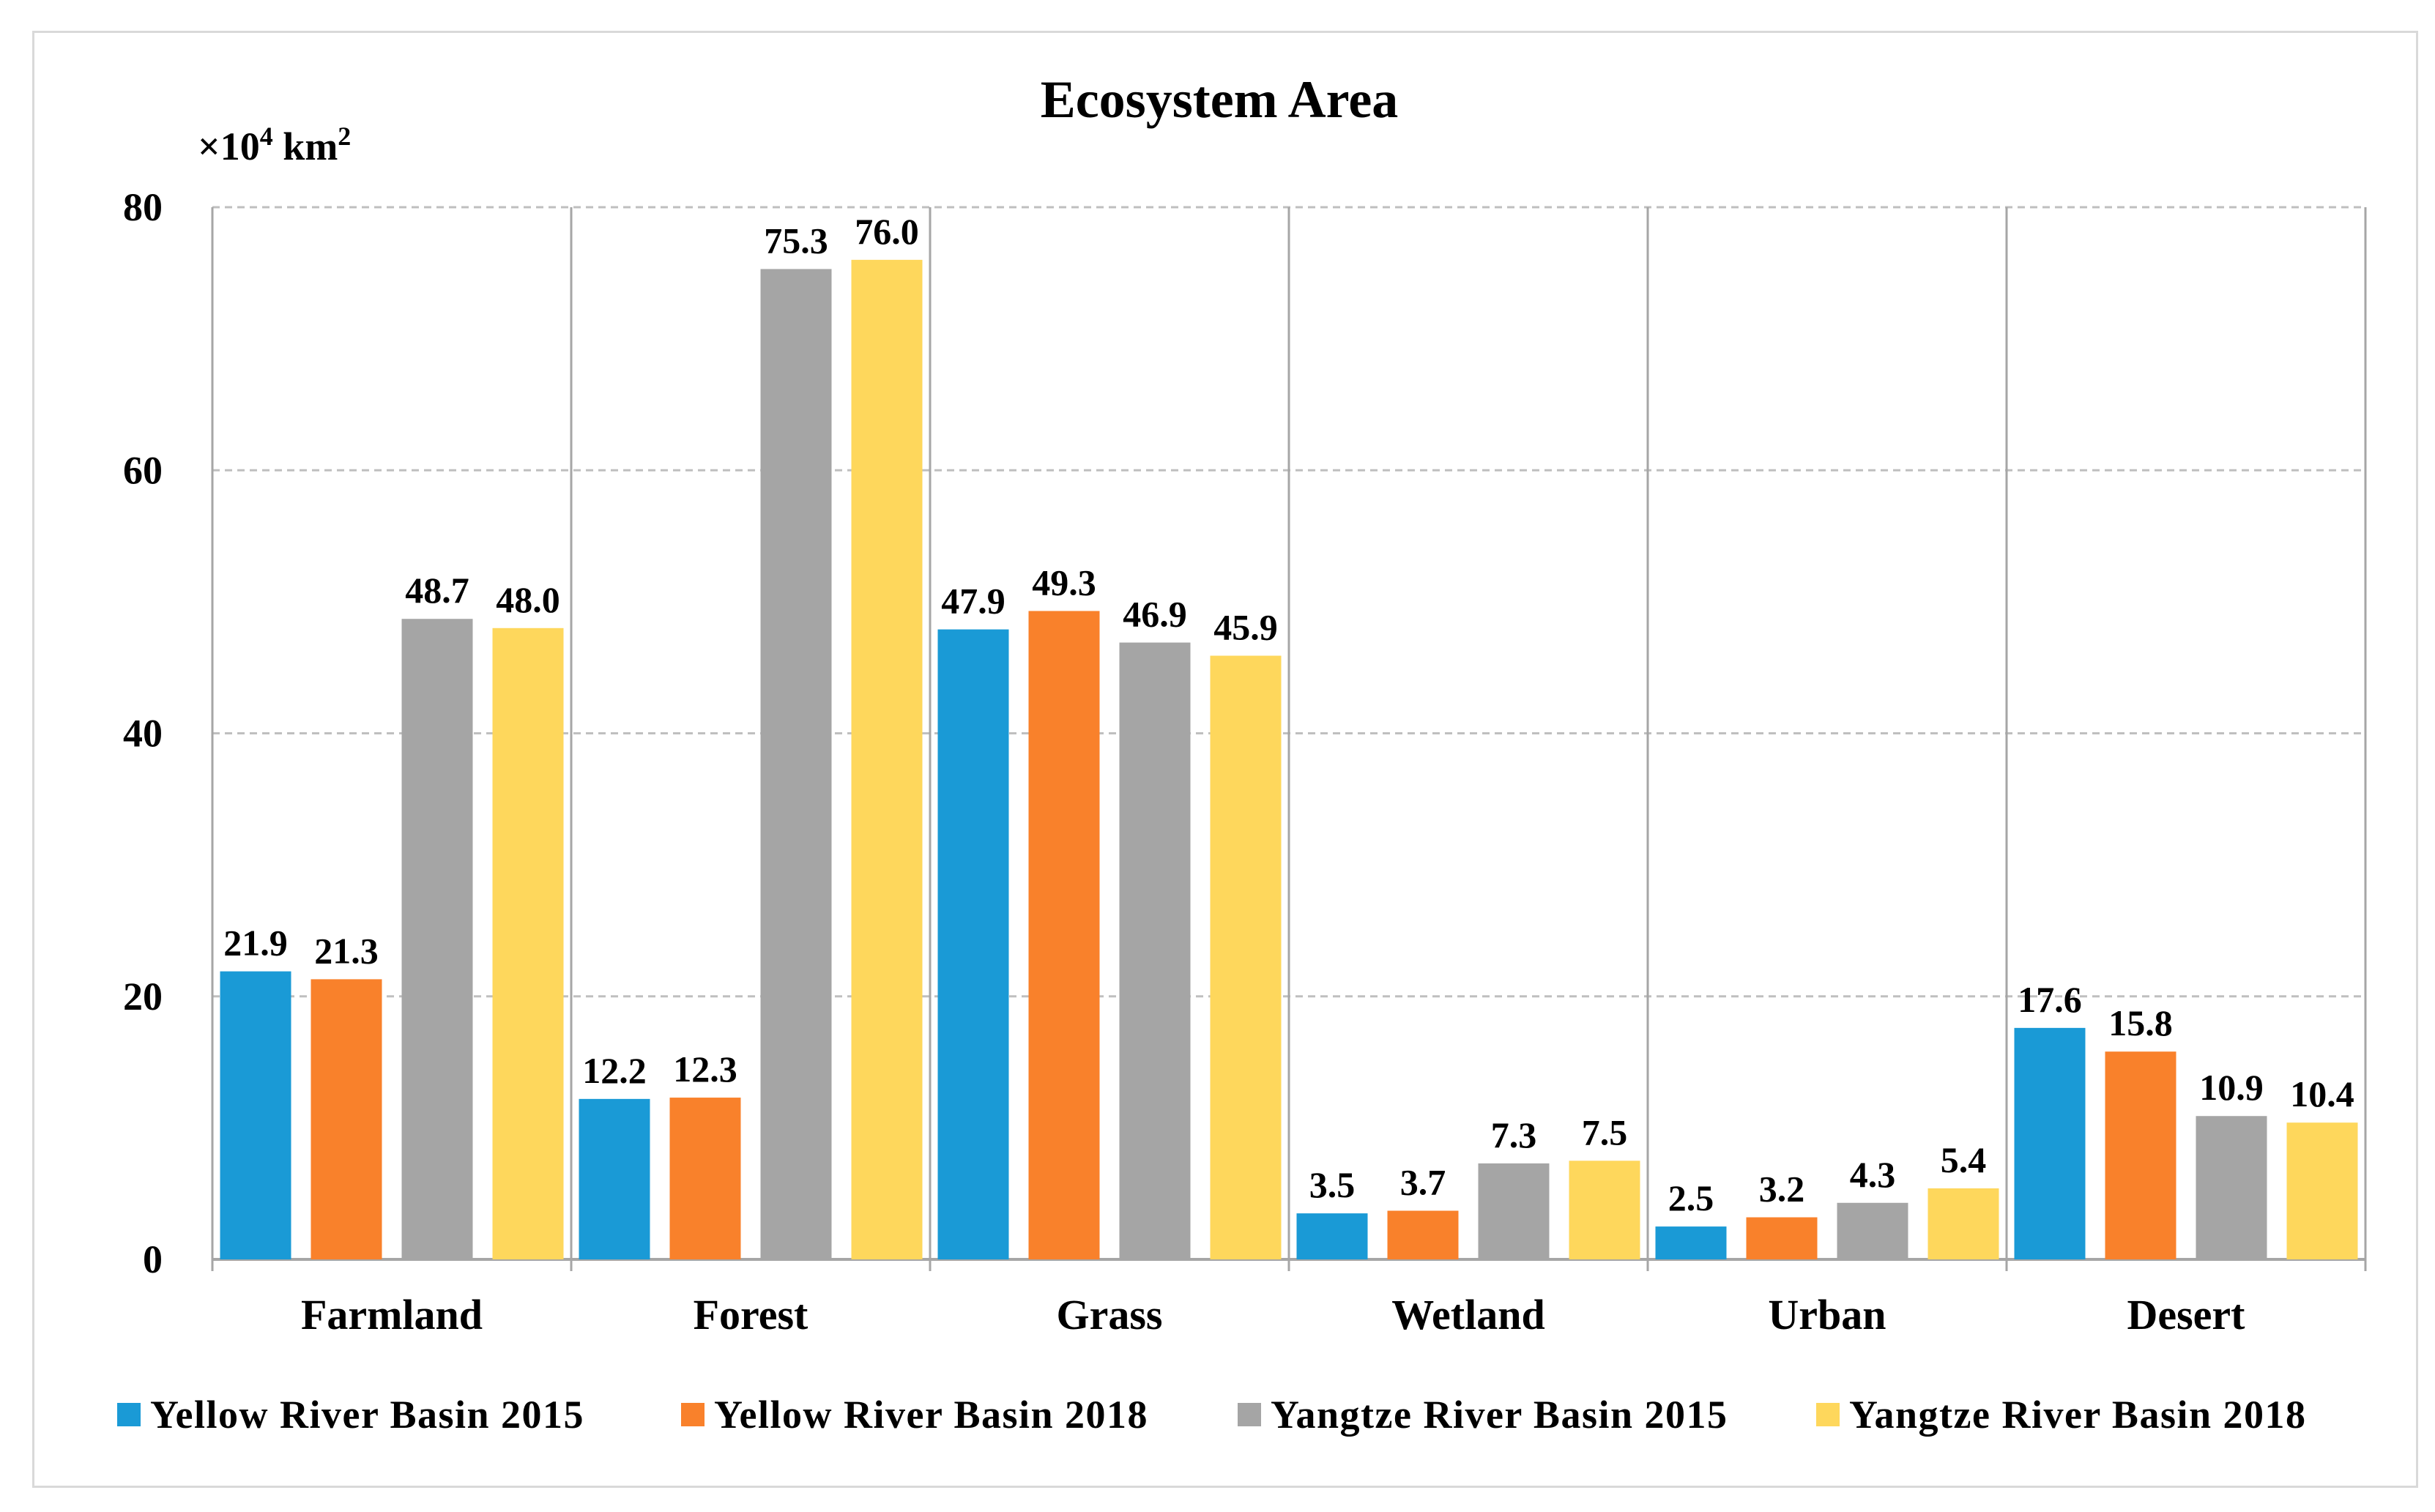 This screenshot has width=2435, height=1512. Describe the element at coordinates (973, 601) in the screenshot. I see `data-label: 47.9` at that location.